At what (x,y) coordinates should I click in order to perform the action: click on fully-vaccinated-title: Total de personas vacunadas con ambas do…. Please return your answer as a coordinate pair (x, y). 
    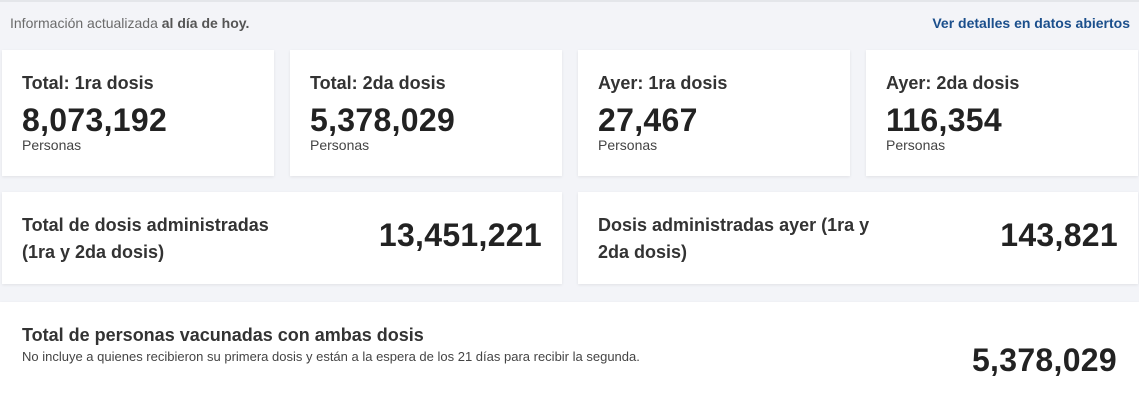
    Looking at the image, I should click on (223, 335).